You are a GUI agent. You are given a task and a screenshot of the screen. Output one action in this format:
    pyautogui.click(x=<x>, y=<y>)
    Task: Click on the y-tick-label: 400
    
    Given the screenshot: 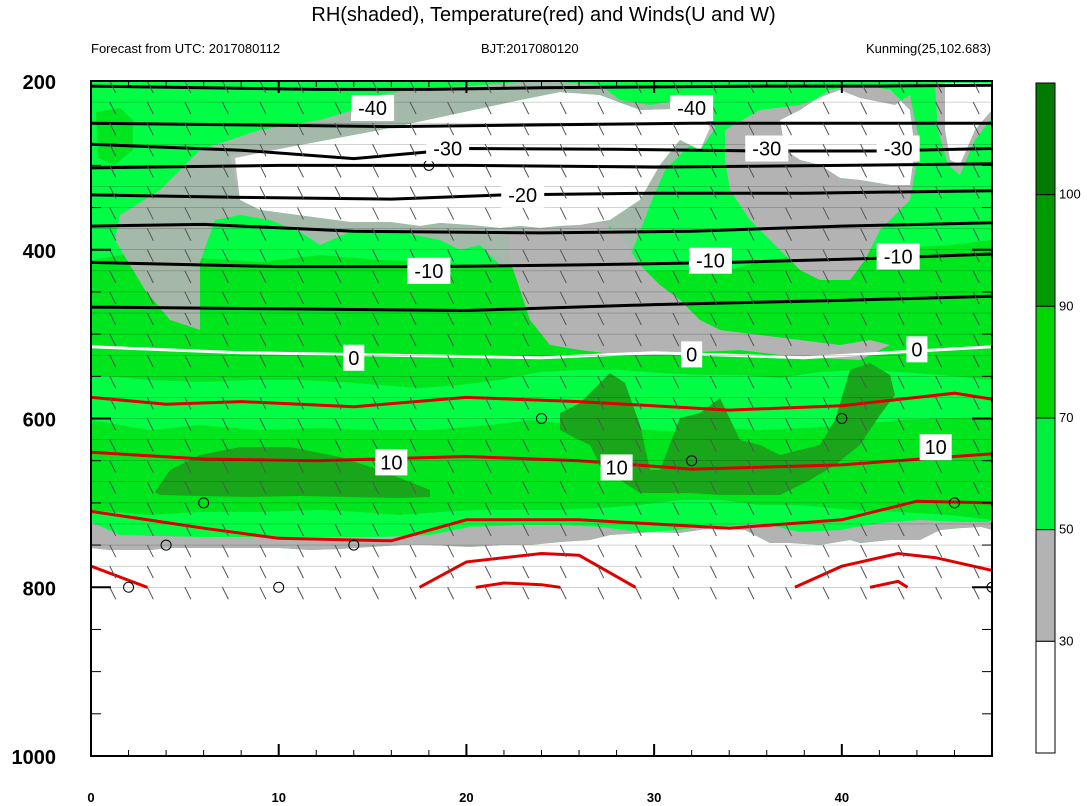 What is the action you would take?
    pyautogui.click(x=39, y=252)
    